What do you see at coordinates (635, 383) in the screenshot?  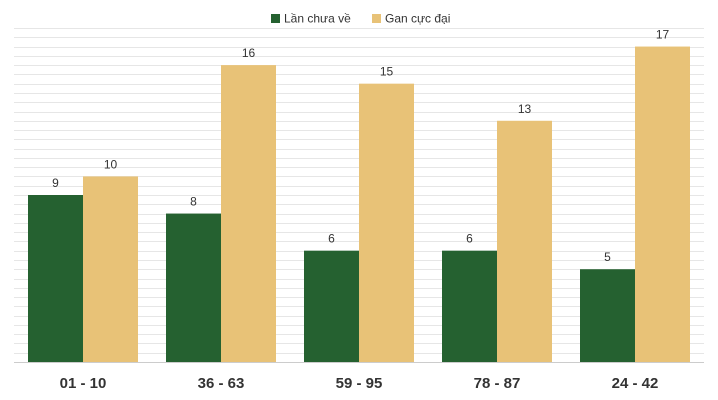 I see `x-tick-label: 24 - 42` at bounding box center [635, 383].